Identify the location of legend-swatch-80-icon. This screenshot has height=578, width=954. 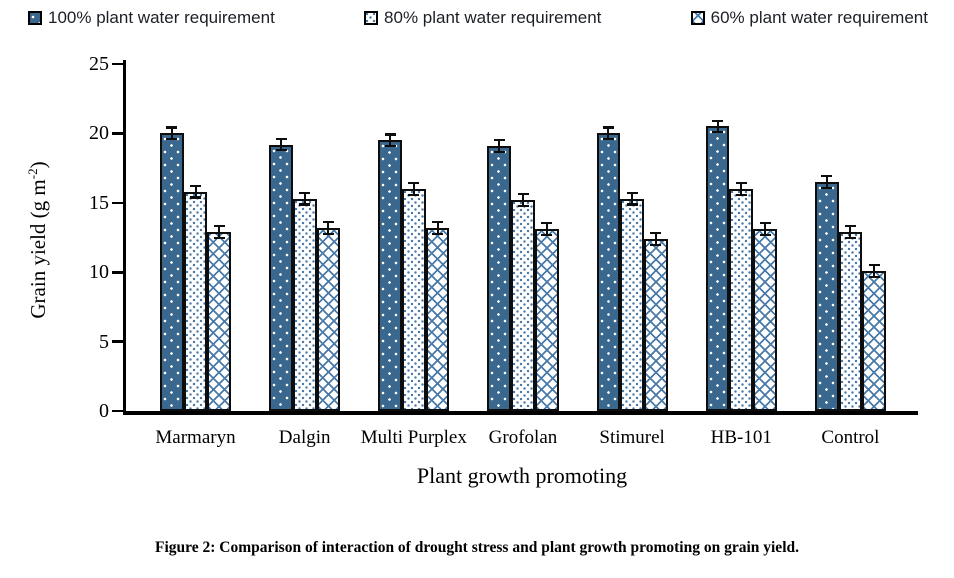
(371, 18).